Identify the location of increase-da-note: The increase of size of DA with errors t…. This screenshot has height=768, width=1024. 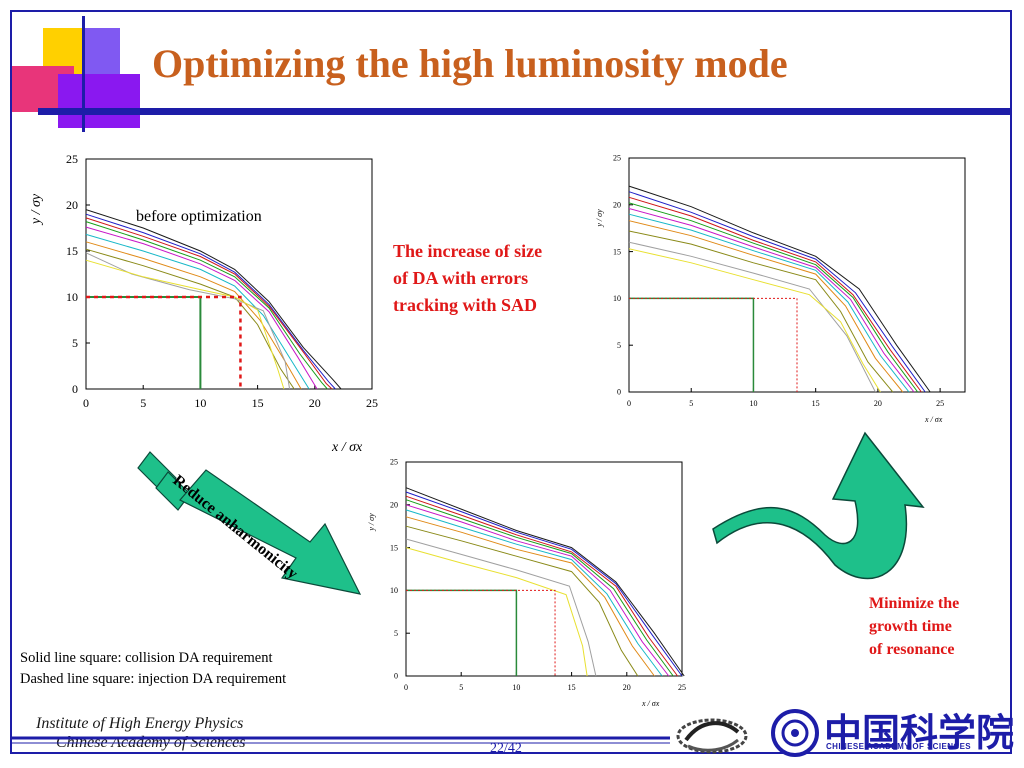
(467, 278).